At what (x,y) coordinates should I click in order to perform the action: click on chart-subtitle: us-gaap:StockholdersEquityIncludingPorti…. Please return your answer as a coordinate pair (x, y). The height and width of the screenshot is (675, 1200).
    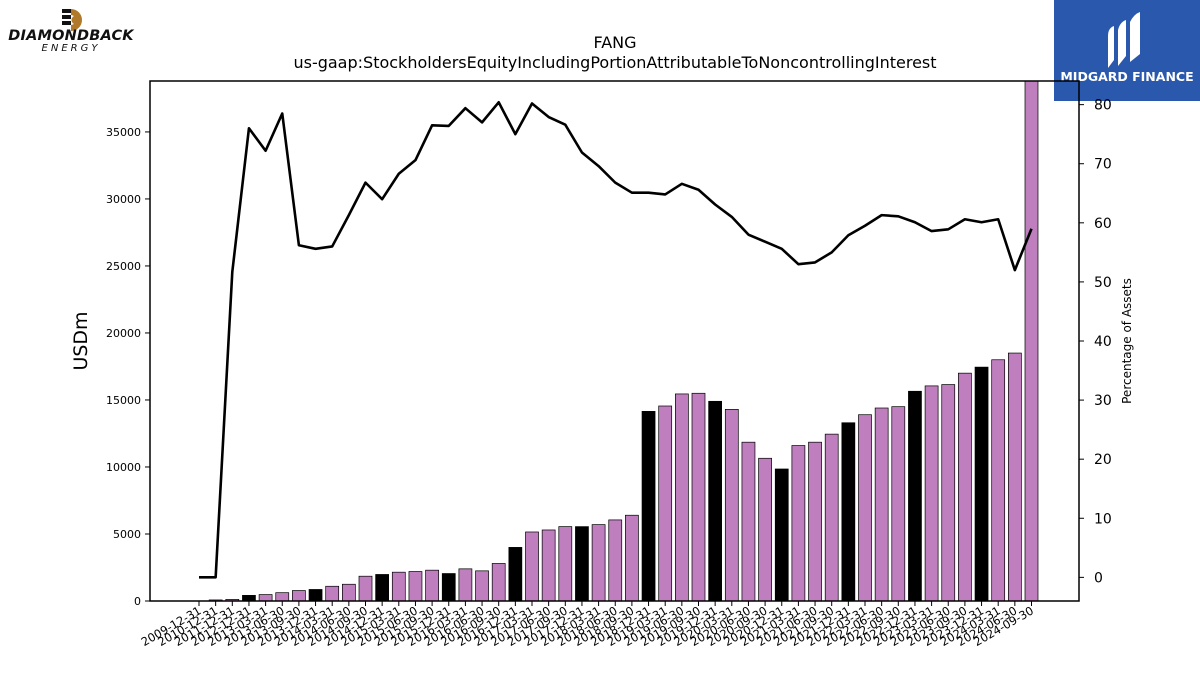
    Looking at the image, I should click on (614, 62).